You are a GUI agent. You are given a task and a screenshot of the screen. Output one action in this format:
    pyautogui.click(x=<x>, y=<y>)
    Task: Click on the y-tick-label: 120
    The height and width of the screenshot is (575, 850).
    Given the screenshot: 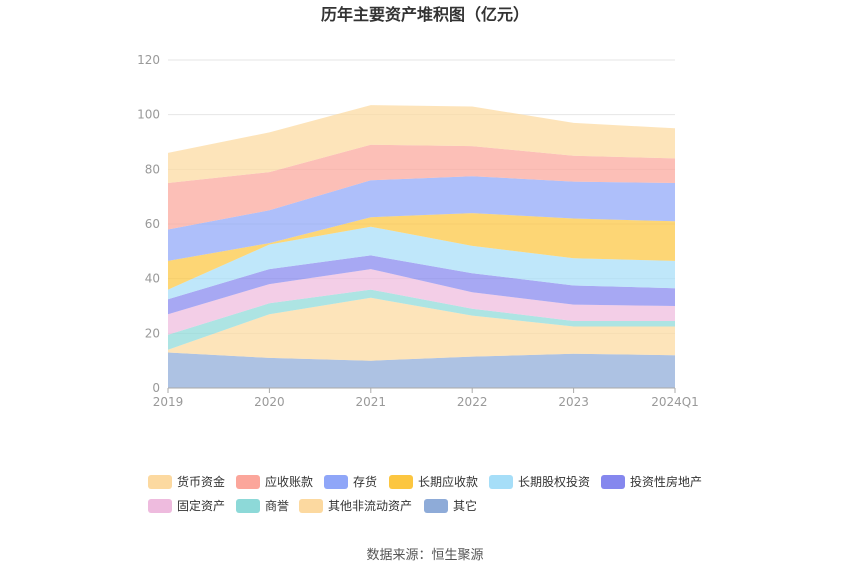 What is the action you would take?
    pyautogui.click(x=148, y=60)
    